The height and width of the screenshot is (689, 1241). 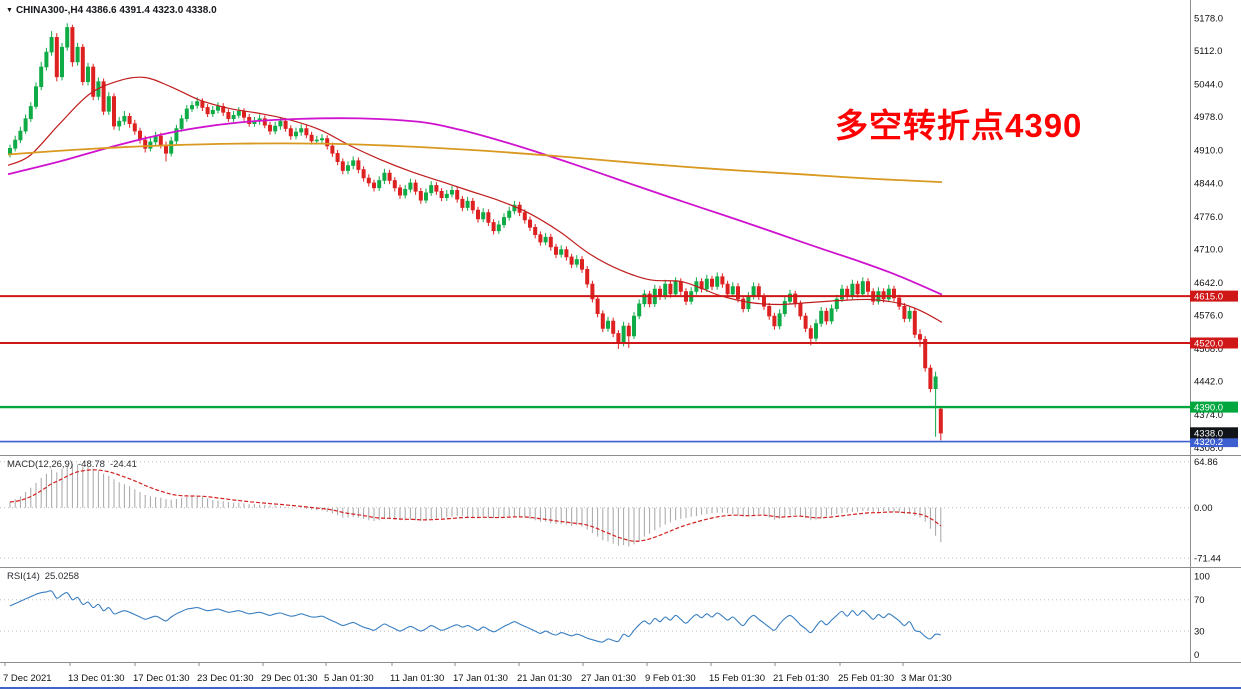 I want to click on time-axis-label: 17 Dec 01:30, so click(x=161, y=678).